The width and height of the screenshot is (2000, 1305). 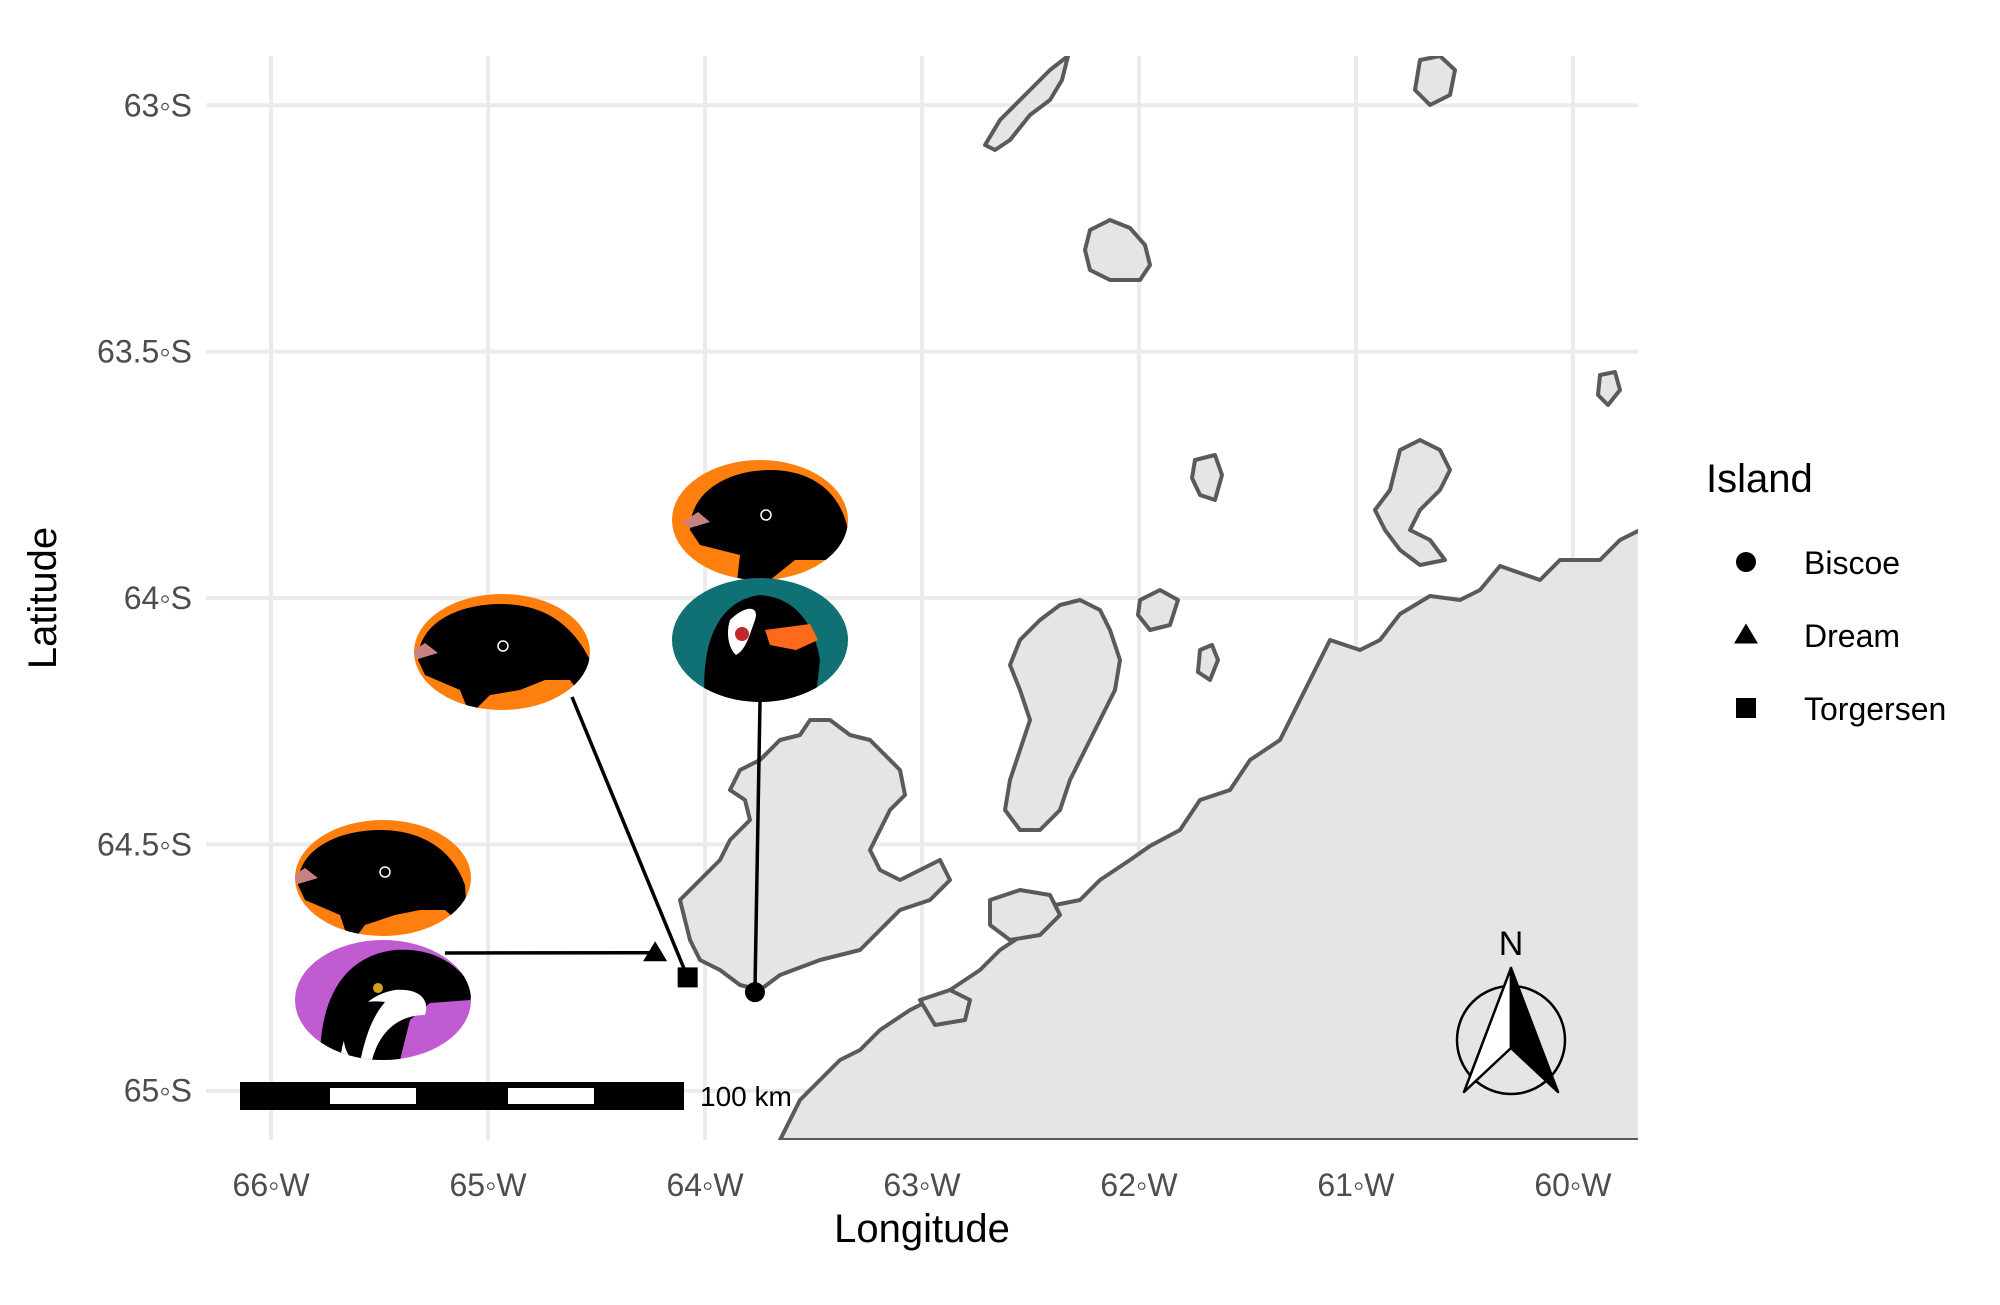 What do you see at coordinates (922, 1229) in the screenshot?
I see `x-axis-title: Longitude` at bounding box center [922, 1229].